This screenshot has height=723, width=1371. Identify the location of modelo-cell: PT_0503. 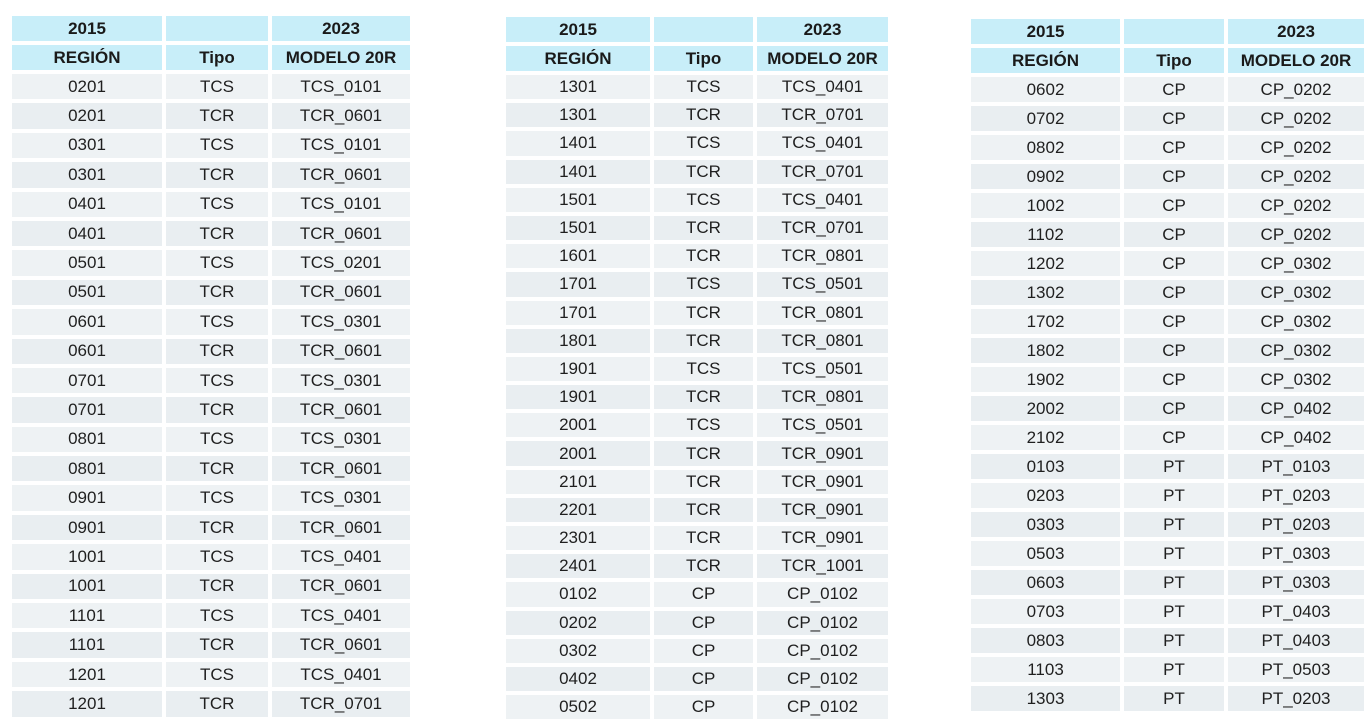
(1297, 670).